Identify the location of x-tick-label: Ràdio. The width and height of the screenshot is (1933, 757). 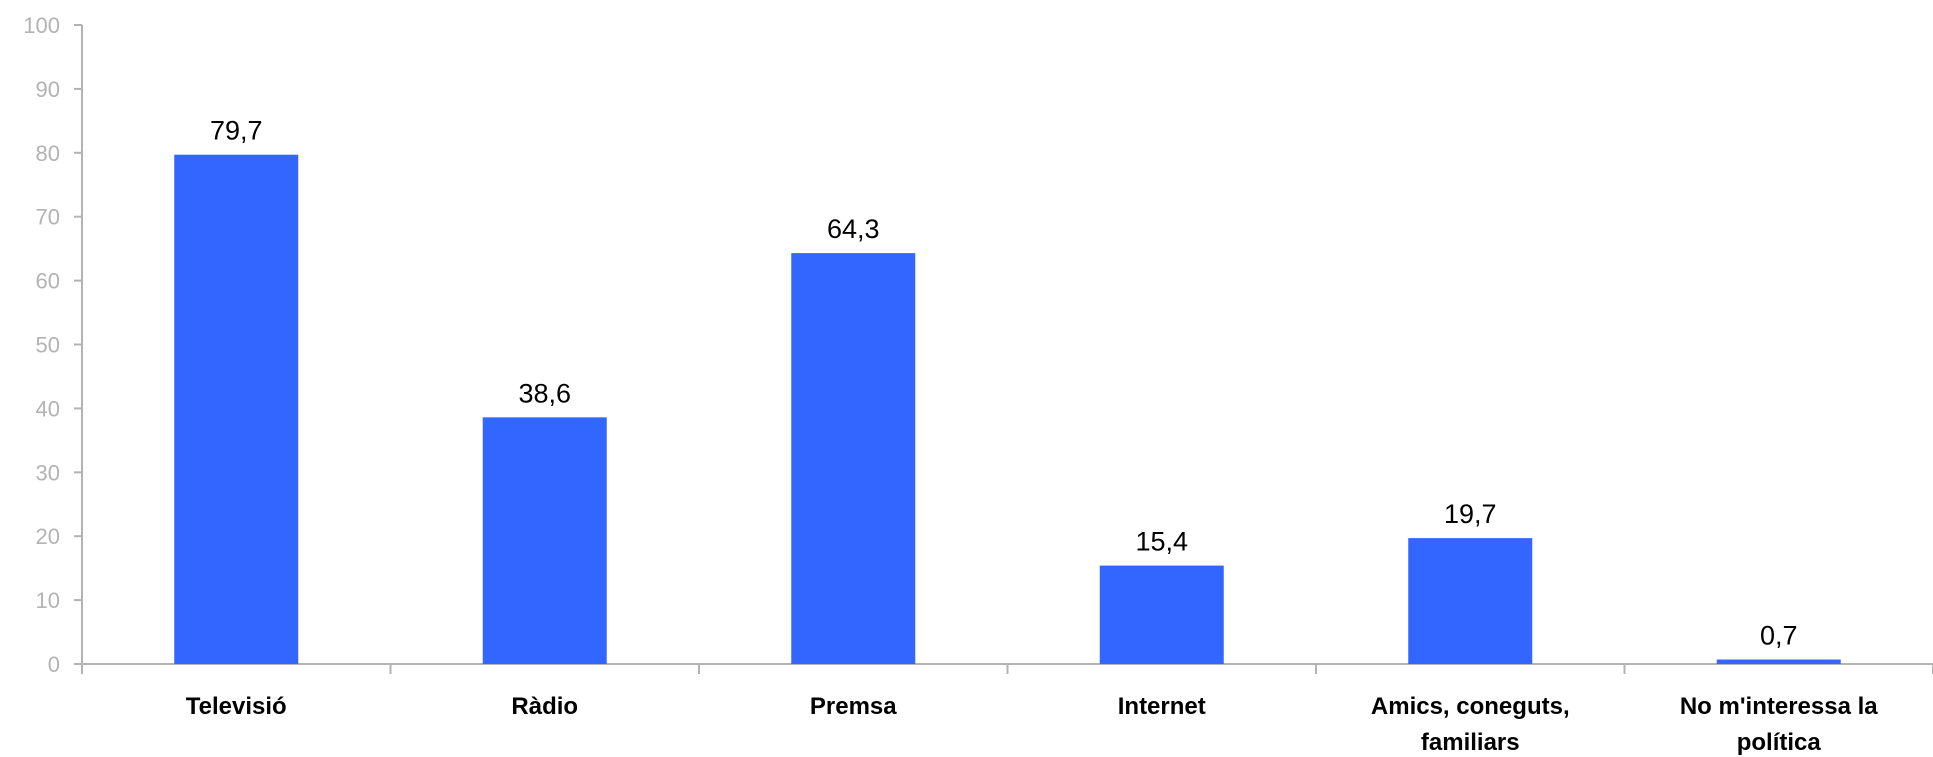
(544, 706).